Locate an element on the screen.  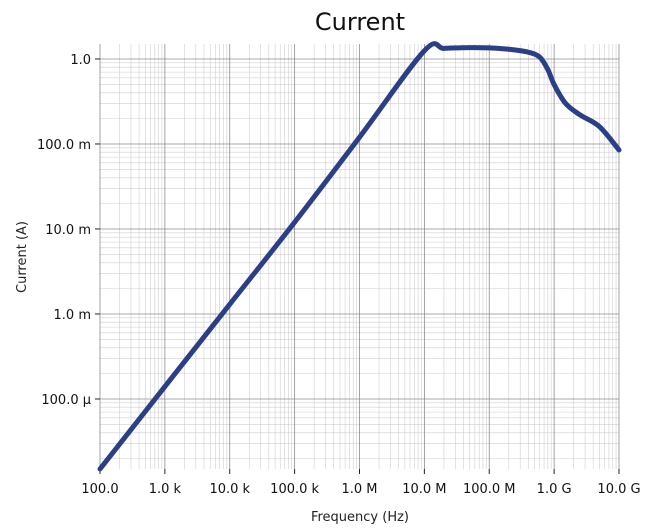
chart-title: Current is located at coordinates (360, 22).